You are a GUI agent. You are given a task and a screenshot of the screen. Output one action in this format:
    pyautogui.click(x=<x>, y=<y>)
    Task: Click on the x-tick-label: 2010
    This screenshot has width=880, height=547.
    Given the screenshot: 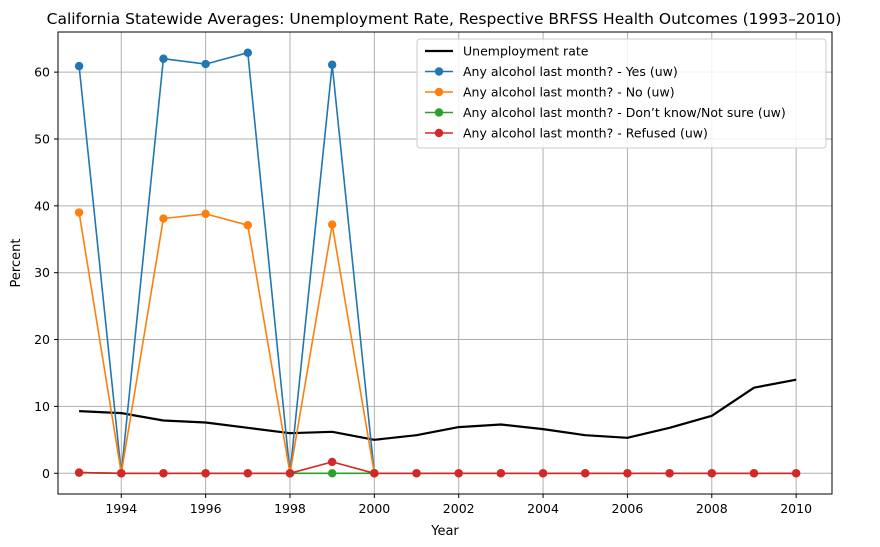 What is the action you would take?
    pyautogui.click(x=796, y=508)
    